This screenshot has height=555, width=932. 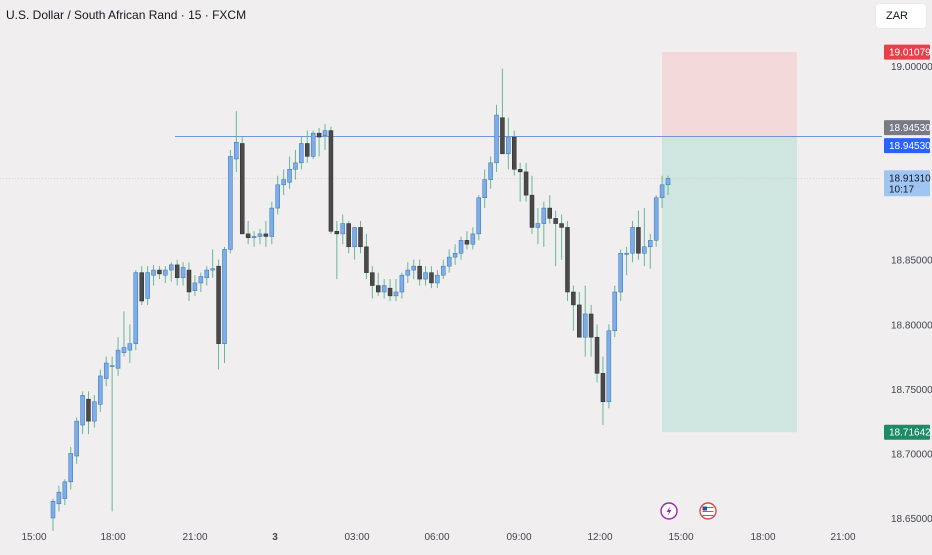 I want to click on price-label-text: 19.01079, so click(x=910, y=53).